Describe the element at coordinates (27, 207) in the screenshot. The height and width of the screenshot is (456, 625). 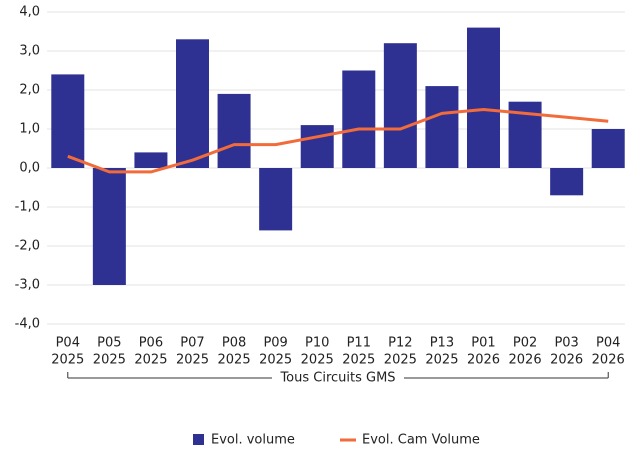
I see `y-tick-label: -1,0` at that location.